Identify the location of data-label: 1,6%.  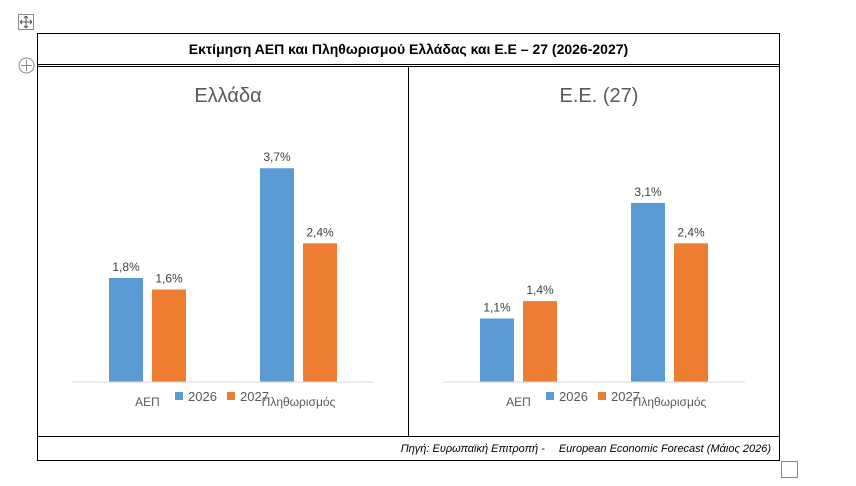
(169, 279).